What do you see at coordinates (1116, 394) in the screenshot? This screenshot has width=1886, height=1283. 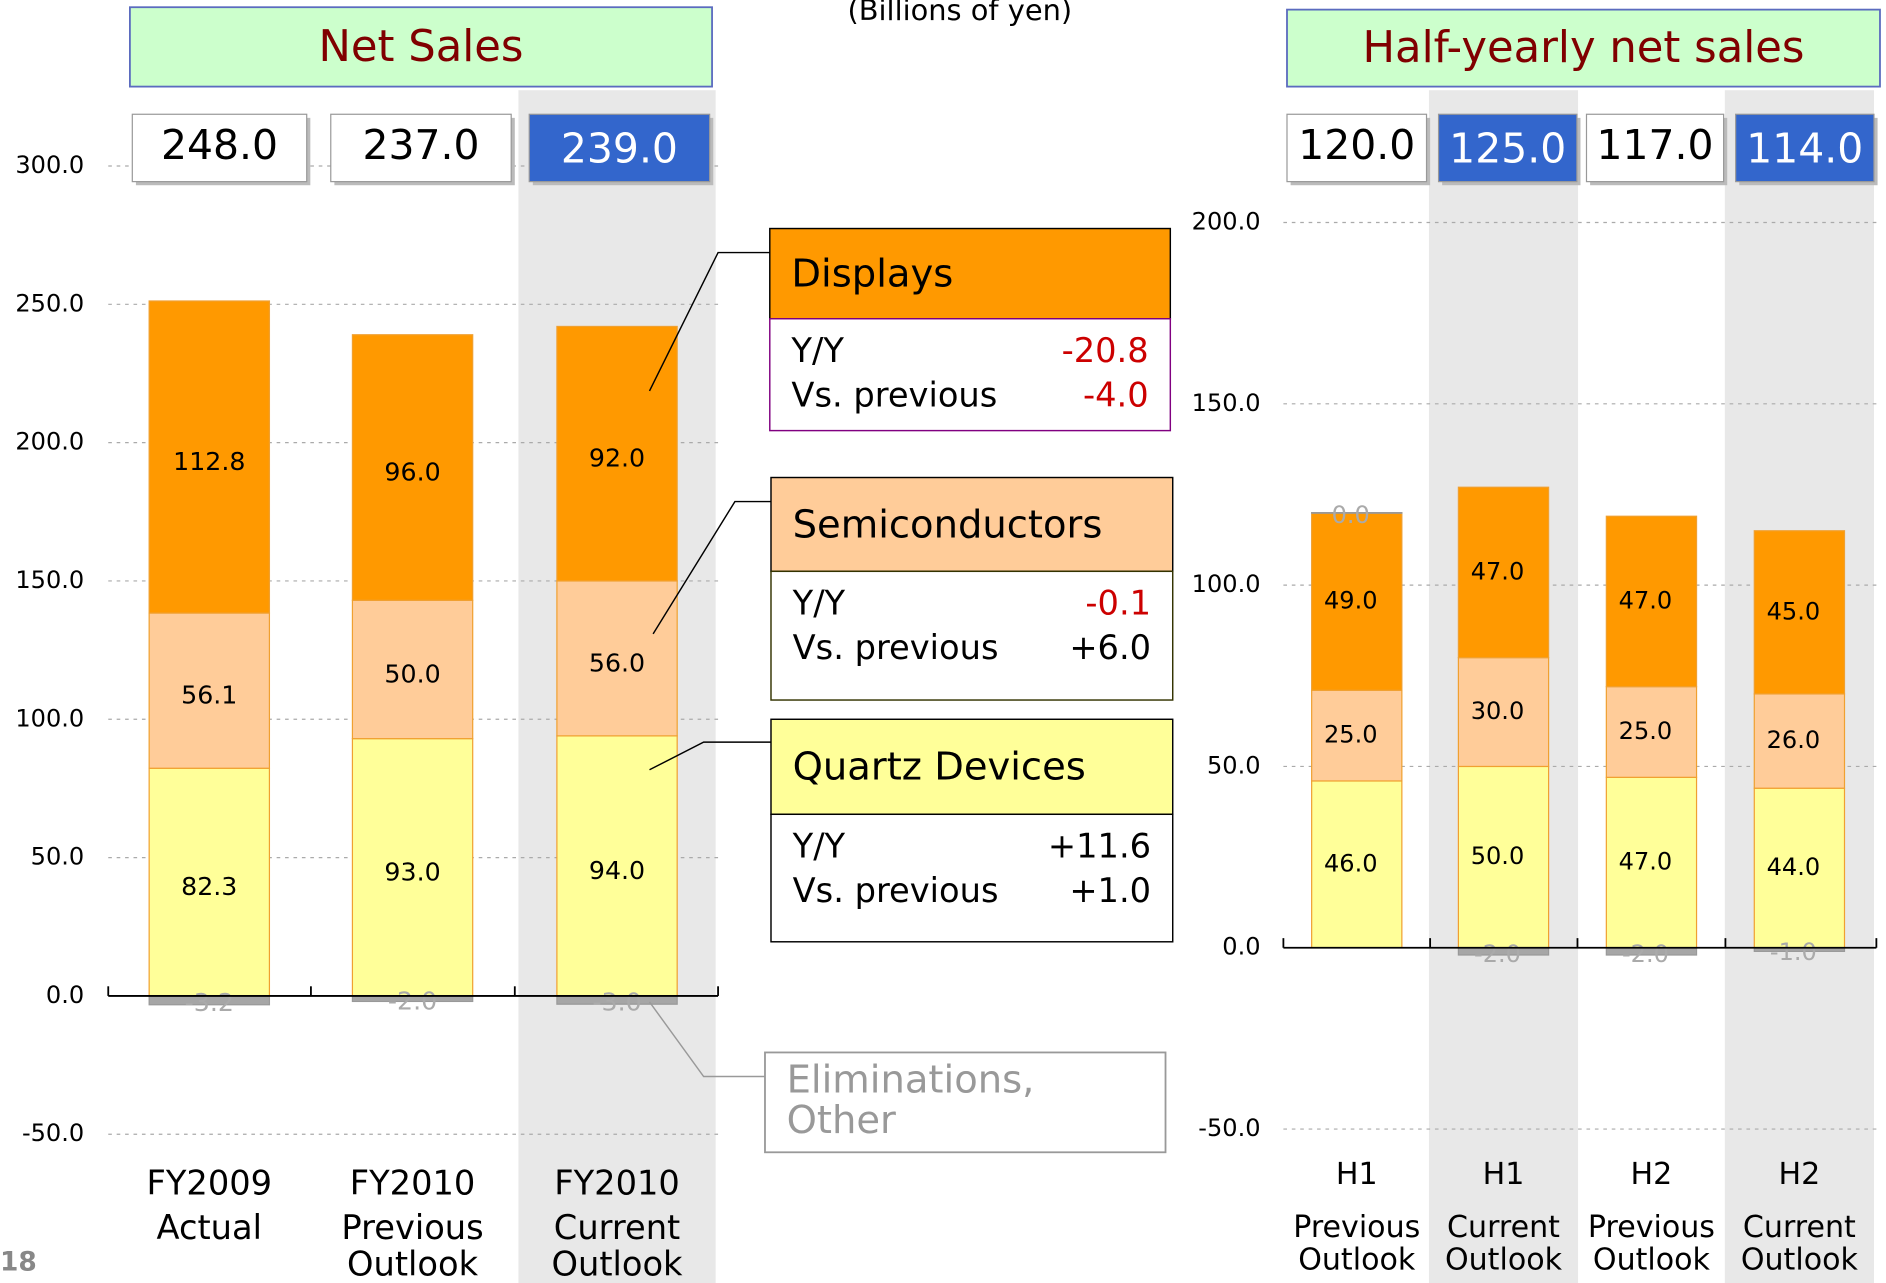 I see `row-value: -4.0` at bounding box center [1116, 394].